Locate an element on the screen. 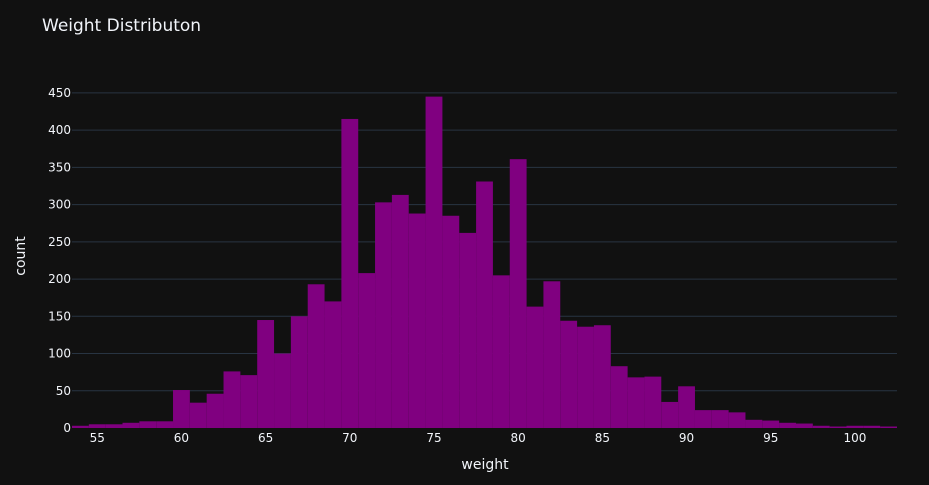 The width and height of the screenshot is (929, 485). y-tick-label: 350 is located at coordinates (59, 167).